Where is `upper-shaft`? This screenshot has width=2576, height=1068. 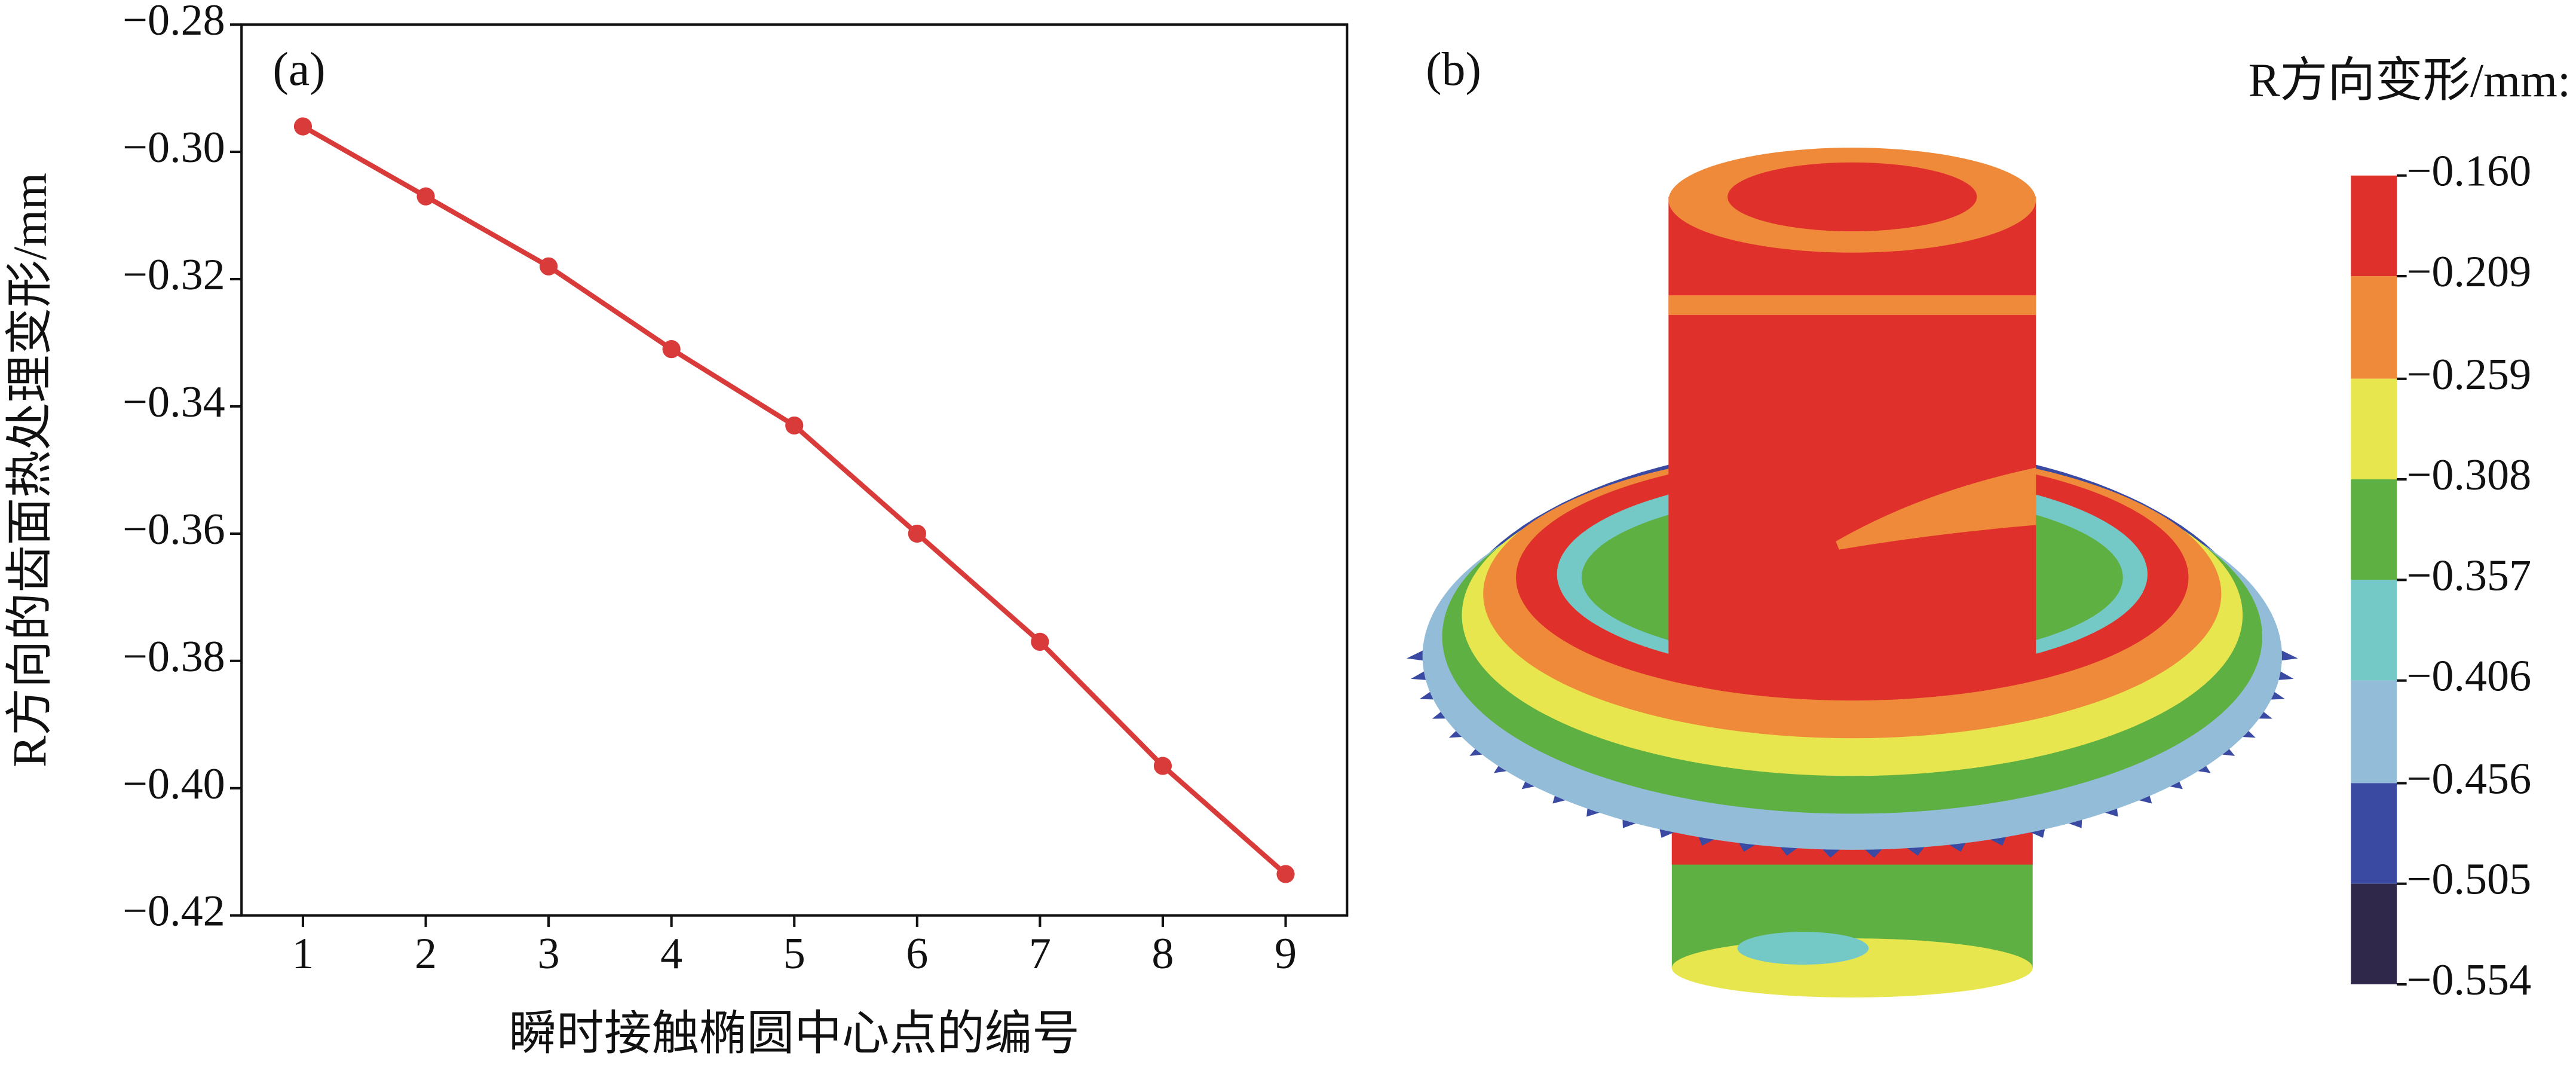 upper-shaft is located at coordinates (1852, 427).